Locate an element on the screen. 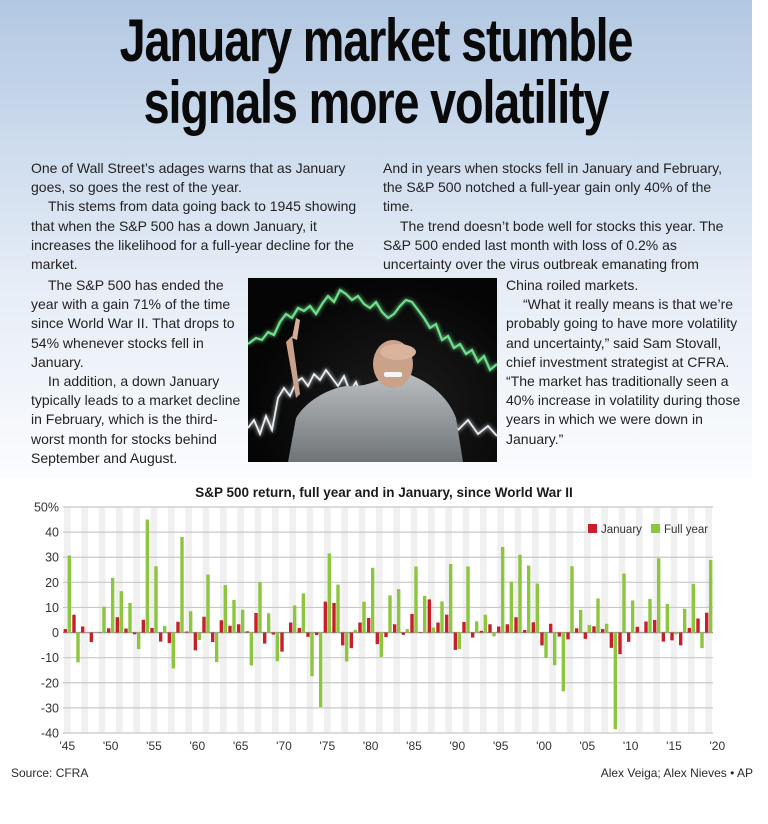 The image size is (768, 824). x-tick-label: '00 is located at coordinates (544, 746).